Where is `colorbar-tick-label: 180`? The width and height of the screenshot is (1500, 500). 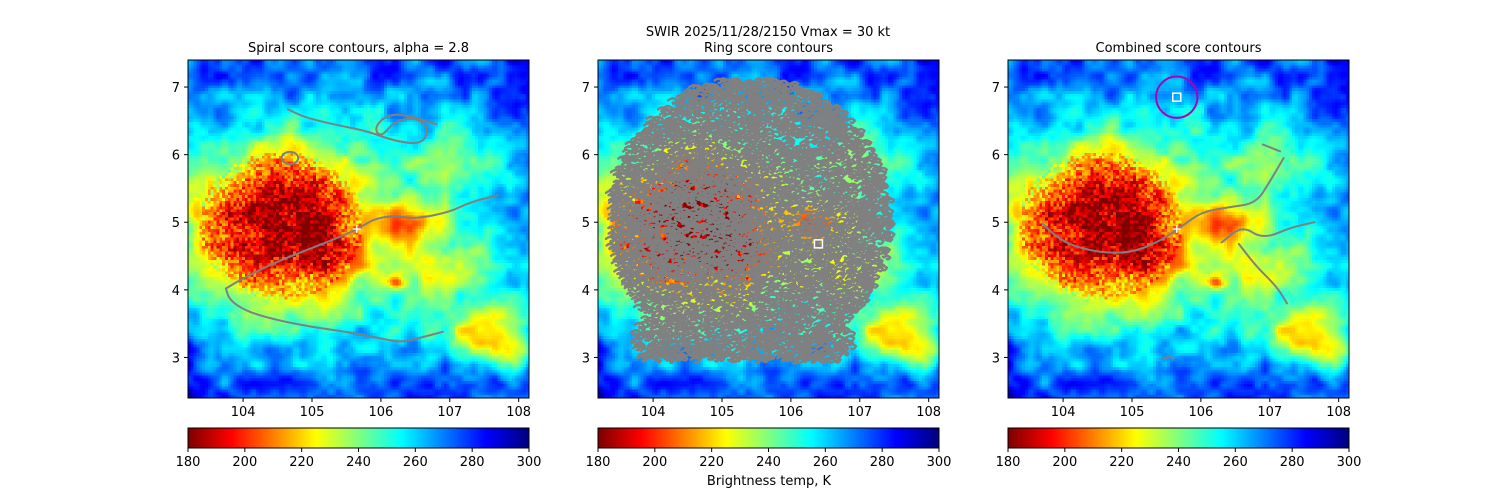
colorbar-tick-label: 180 is located at coordinates (188, 462).